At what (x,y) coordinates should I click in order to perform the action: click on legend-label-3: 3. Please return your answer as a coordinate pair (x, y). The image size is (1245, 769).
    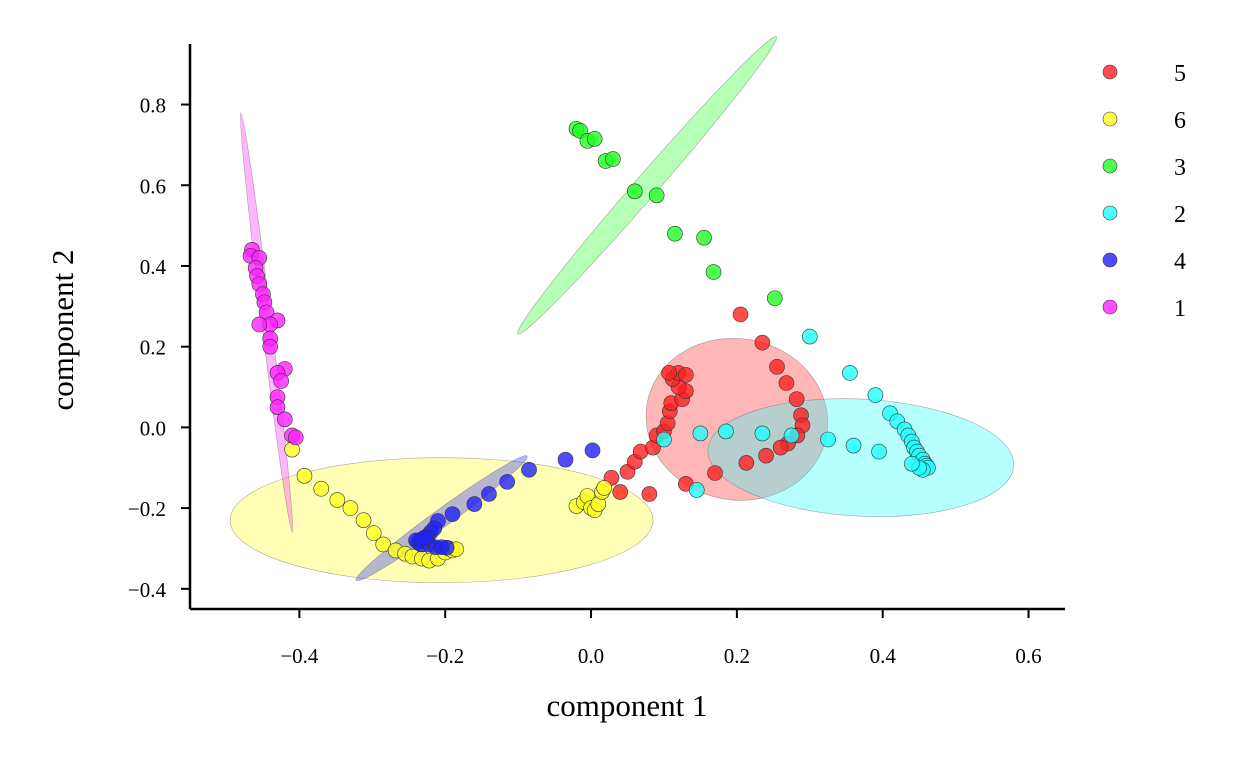
    Looking at the image, I should click on (1180, 168).